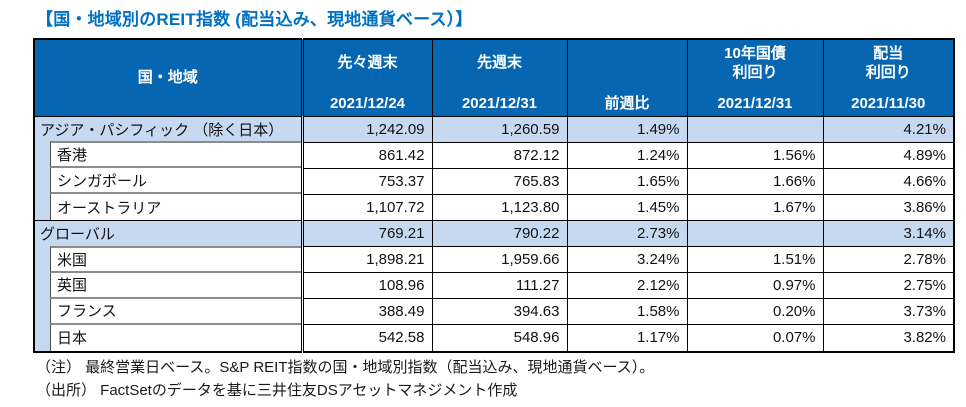 The height and width of the screenshot is (407, 966). I want to click on region-name: 英国, so click(175, 285).